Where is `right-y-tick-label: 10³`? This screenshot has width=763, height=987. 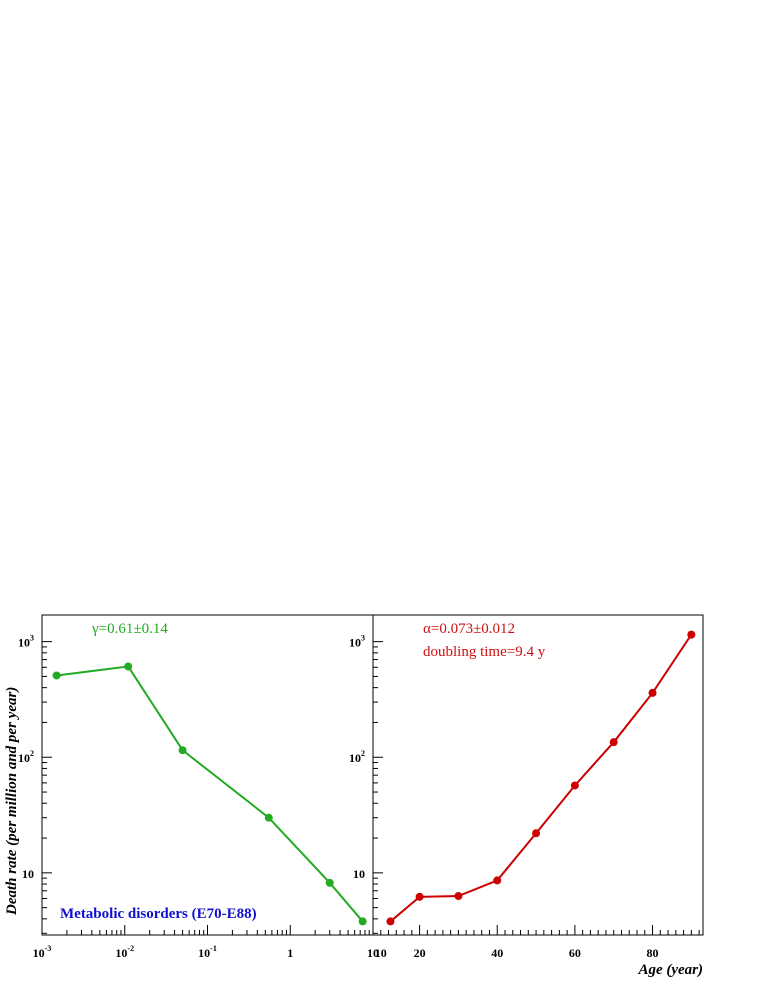 right-y-tick-label: 10³ is located at coordinates (357, 642).